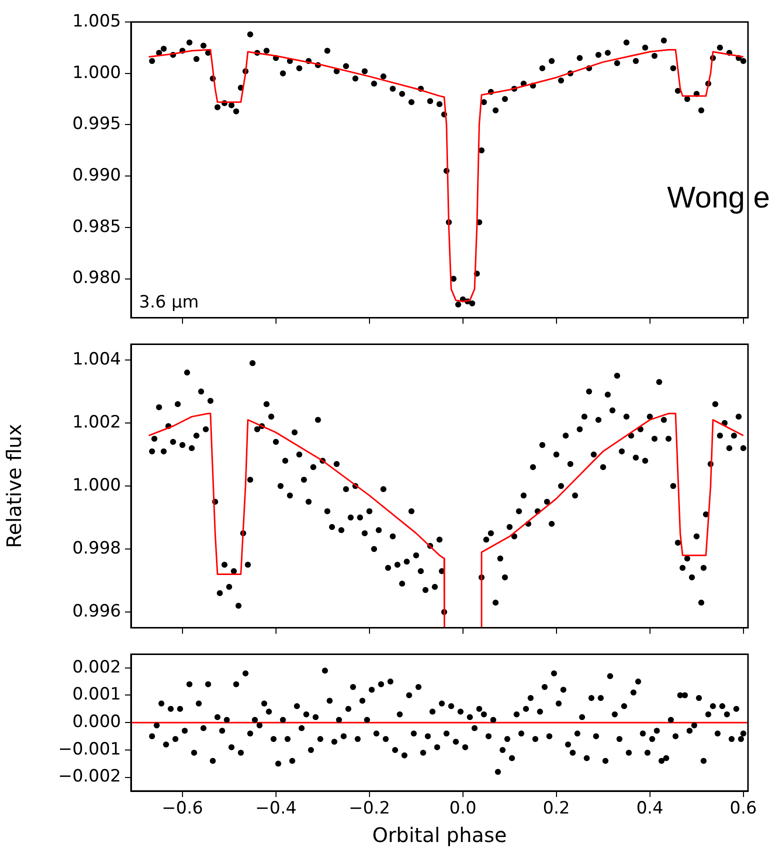 Image resolution: width=775 pixels, height=853 pixels. I want to click on y-tick-label: 0.980, so click(96, 278).